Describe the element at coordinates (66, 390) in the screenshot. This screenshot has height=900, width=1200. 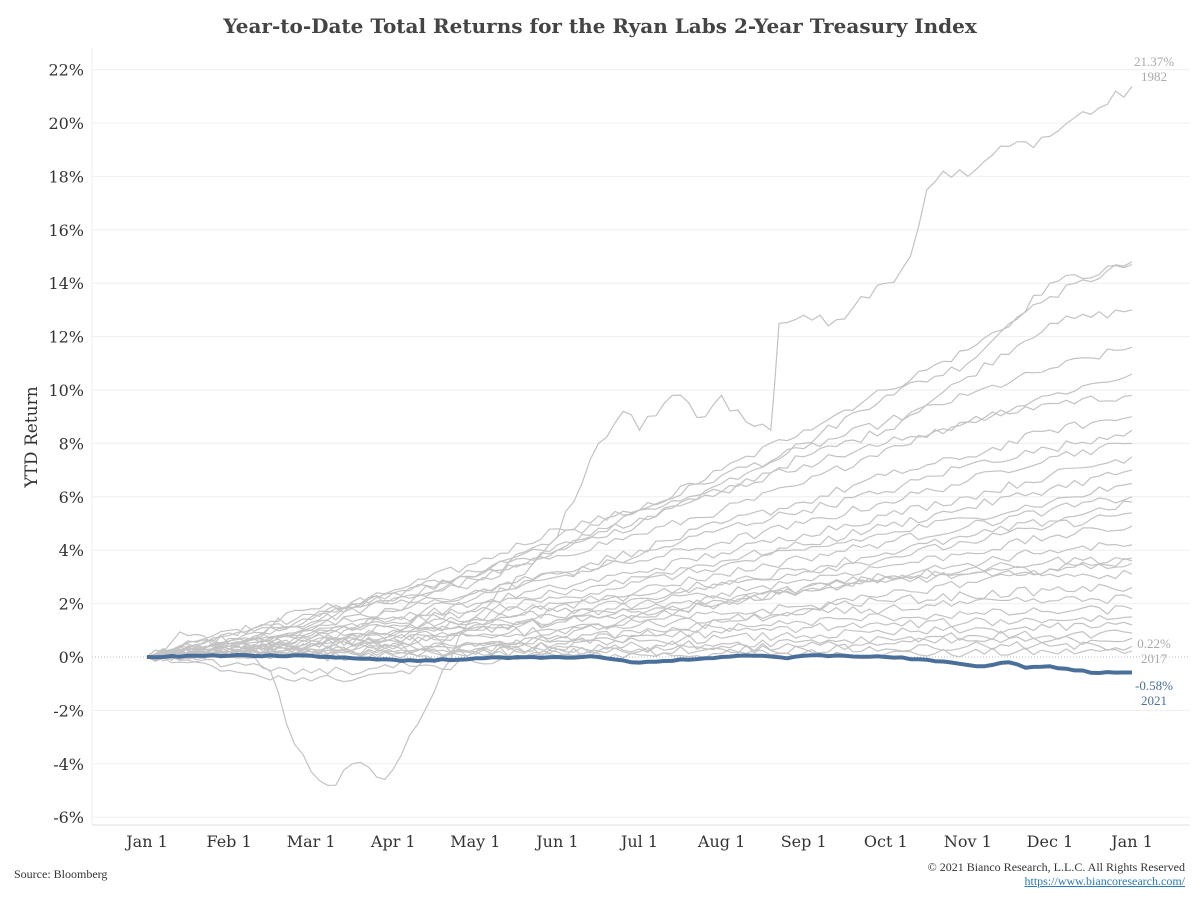
I see `y-tick-label: 10%` at that location.